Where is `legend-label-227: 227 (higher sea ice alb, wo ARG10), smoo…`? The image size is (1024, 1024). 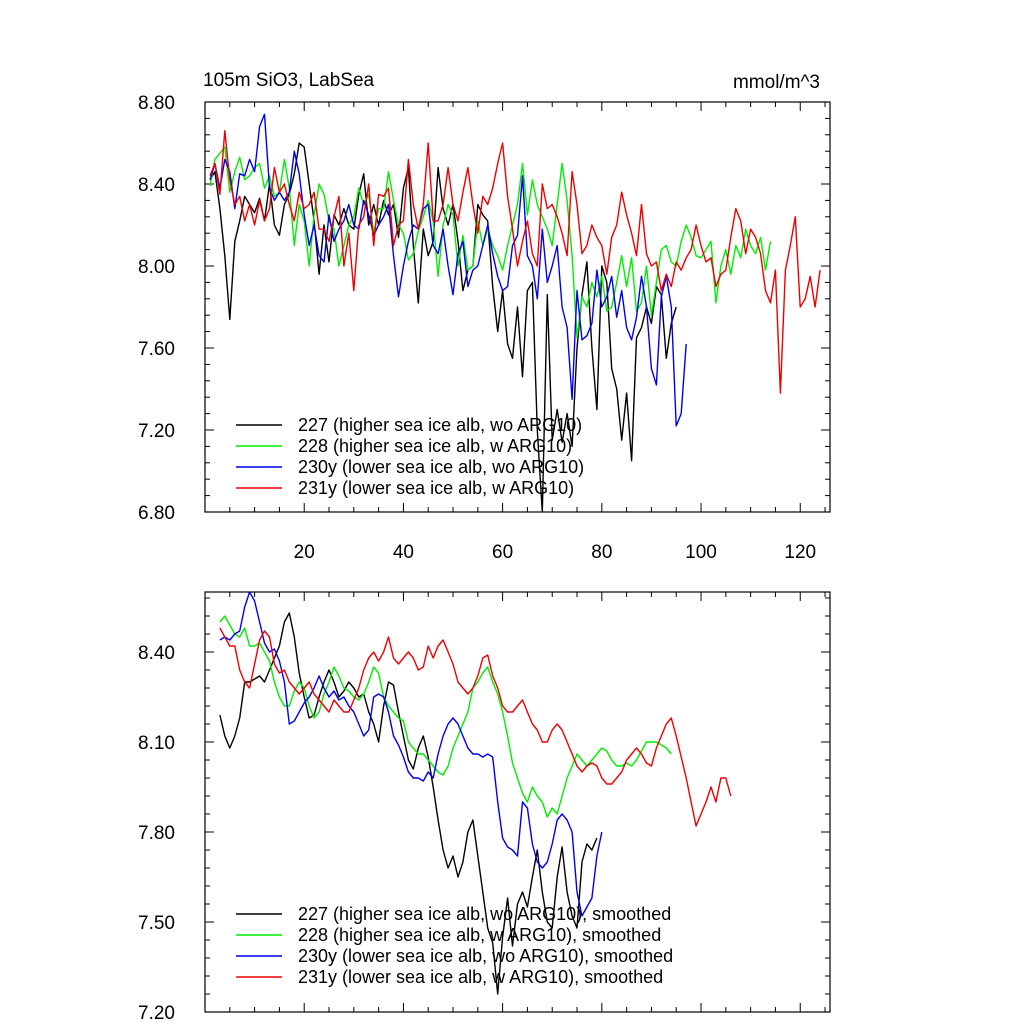
legend-label-227: 227 (higher sea ice alb, wo ARG10), smoo… is located at coordinates (484, 914).